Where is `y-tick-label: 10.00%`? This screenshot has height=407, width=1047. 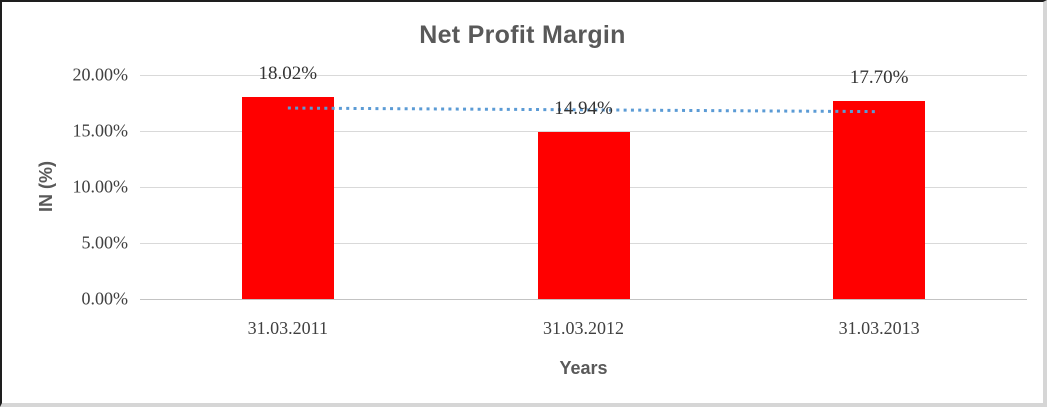
y-tick-label: 10.00% is located at coordinates (100, 186).